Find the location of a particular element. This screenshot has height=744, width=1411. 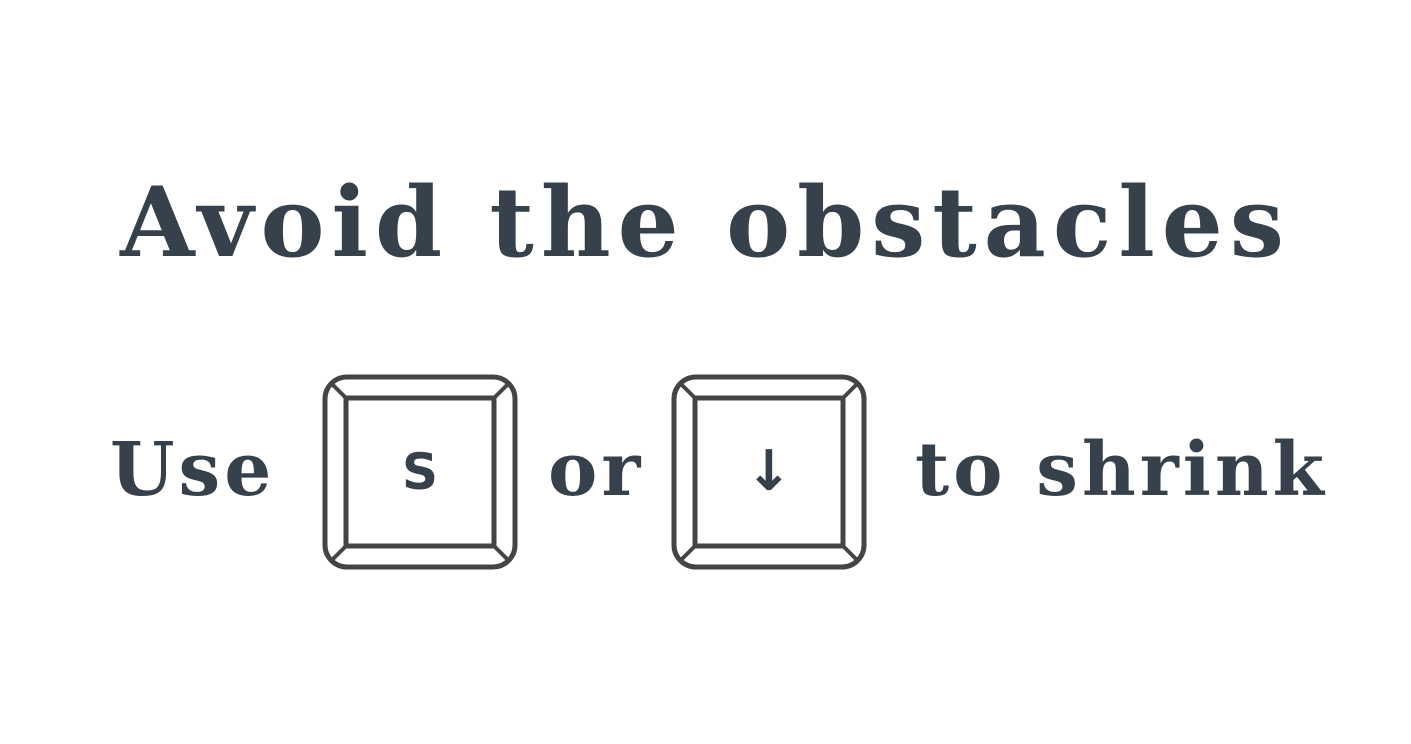

down-arrow-key: ↓ is located at coordinates (769, 472).